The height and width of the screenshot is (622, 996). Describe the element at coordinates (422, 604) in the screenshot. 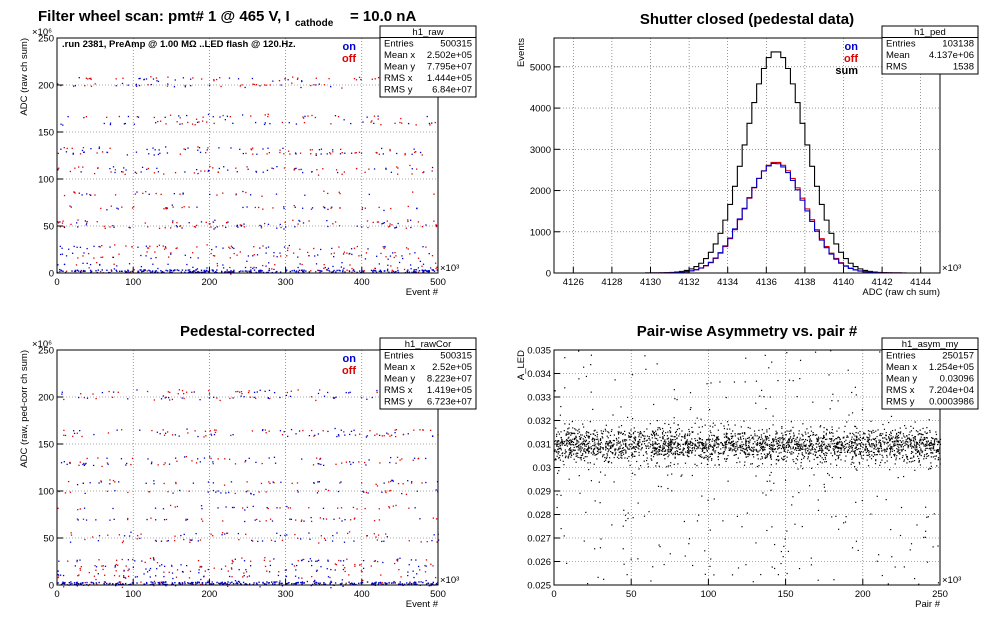

I see `x-axis-label: Event #` at that location.